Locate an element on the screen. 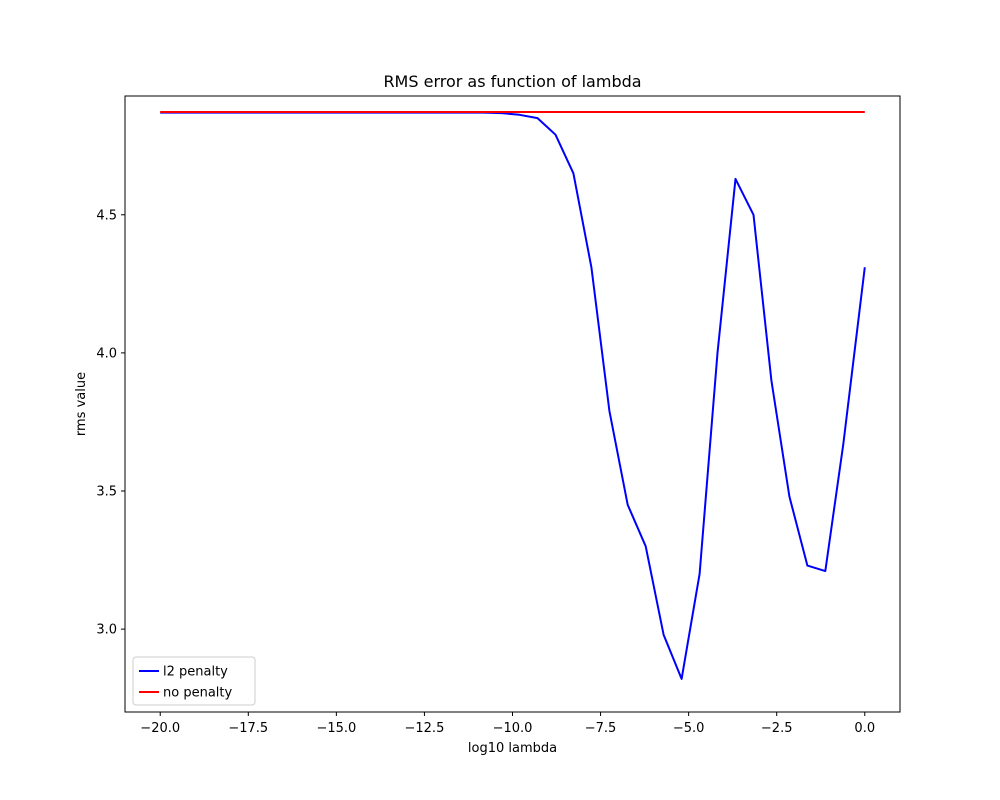 Image resolution: width=1000 pixels, height=800 pixels. x-tick-label: 0.0 is located at coordinates (864, 728).